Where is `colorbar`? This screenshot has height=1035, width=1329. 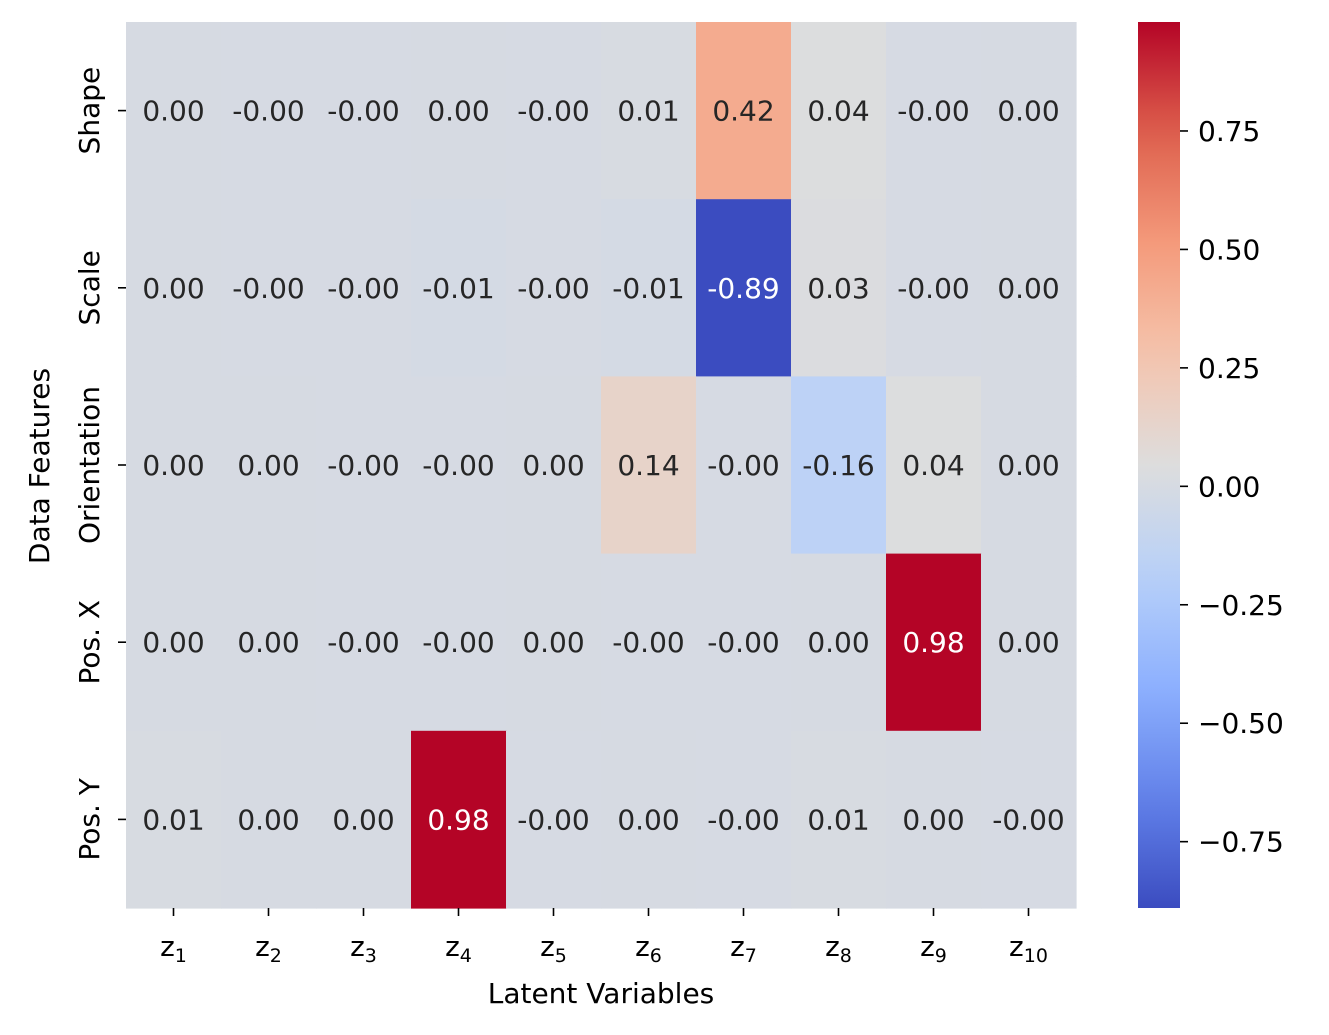
colorbar is located at coordinates (1159, 465).